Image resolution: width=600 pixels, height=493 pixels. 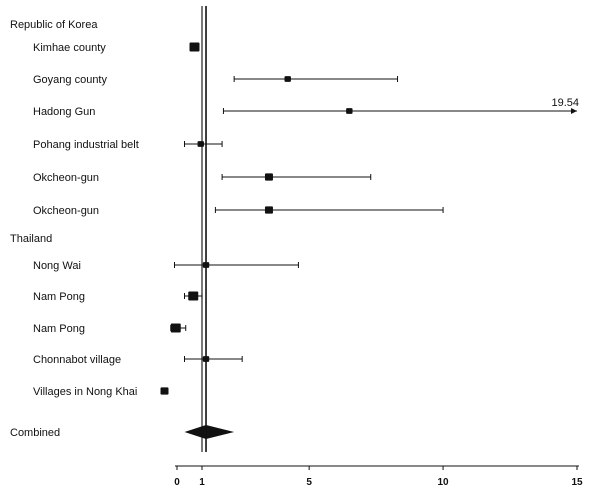 What do you see at coordinates (35, 433) in the screenshot?
I see `combined-label: Combined` at bounding box center [35, 433].